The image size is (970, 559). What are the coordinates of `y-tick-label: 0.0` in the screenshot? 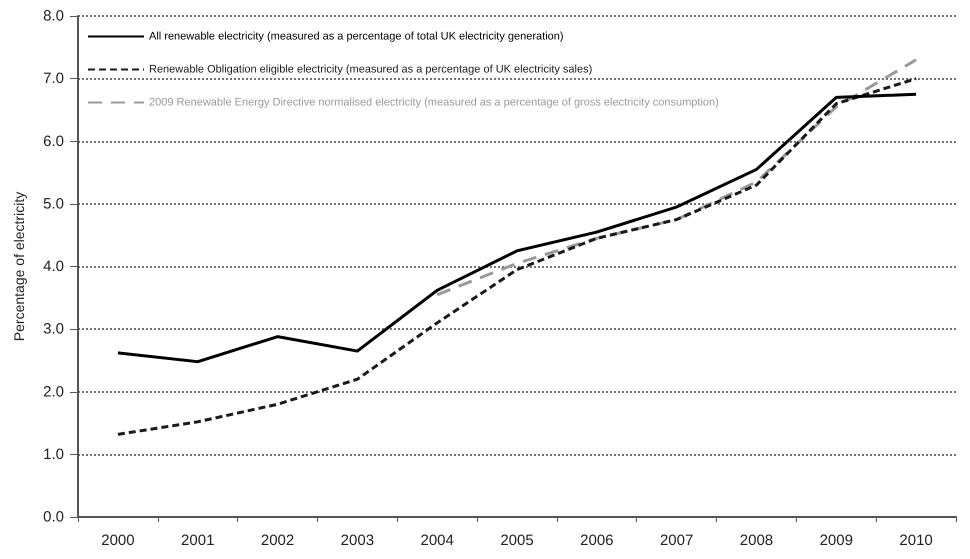 It's located at (53, 517).